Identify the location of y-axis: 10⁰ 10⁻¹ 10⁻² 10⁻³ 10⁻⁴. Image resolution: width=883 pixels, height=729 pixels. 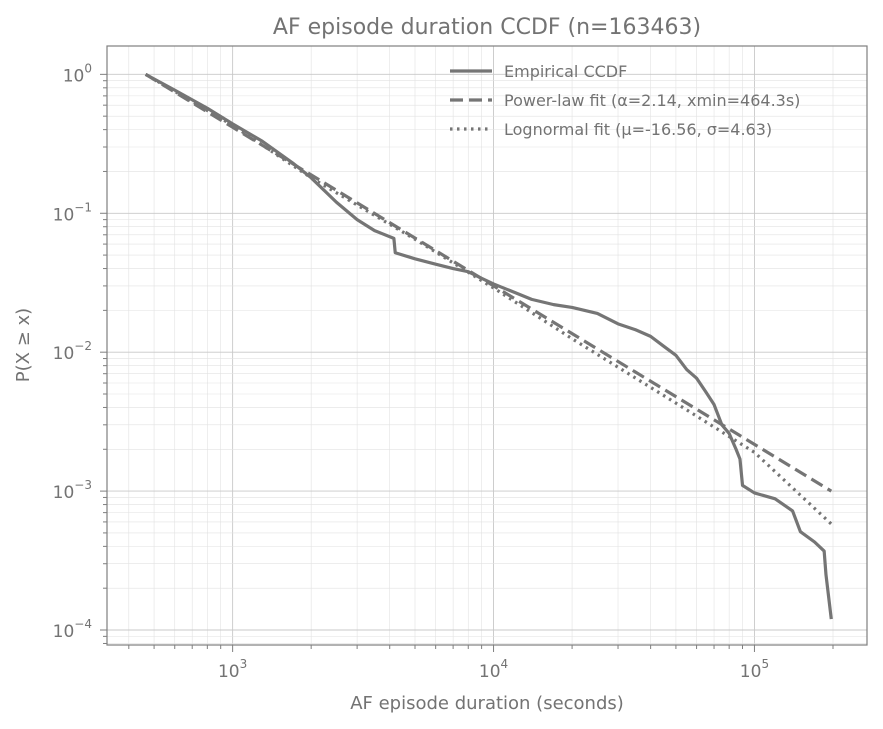
(80, 352).